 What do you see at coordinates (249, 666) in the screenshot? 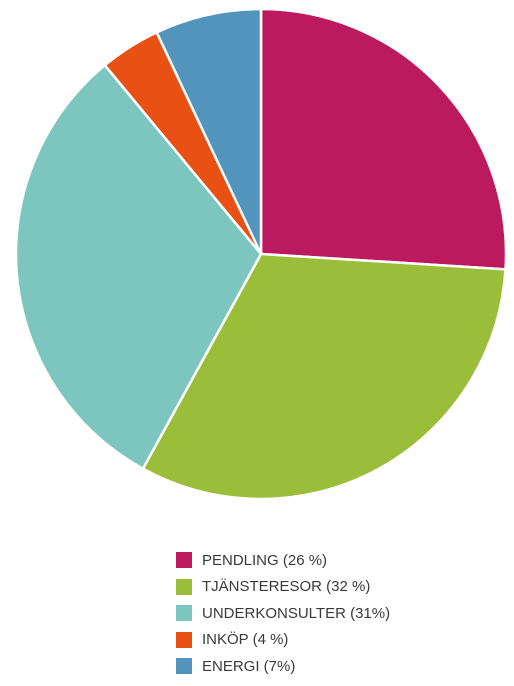
I see `legend-label: ENERGI (7%)` at bounding box center [249, 666].